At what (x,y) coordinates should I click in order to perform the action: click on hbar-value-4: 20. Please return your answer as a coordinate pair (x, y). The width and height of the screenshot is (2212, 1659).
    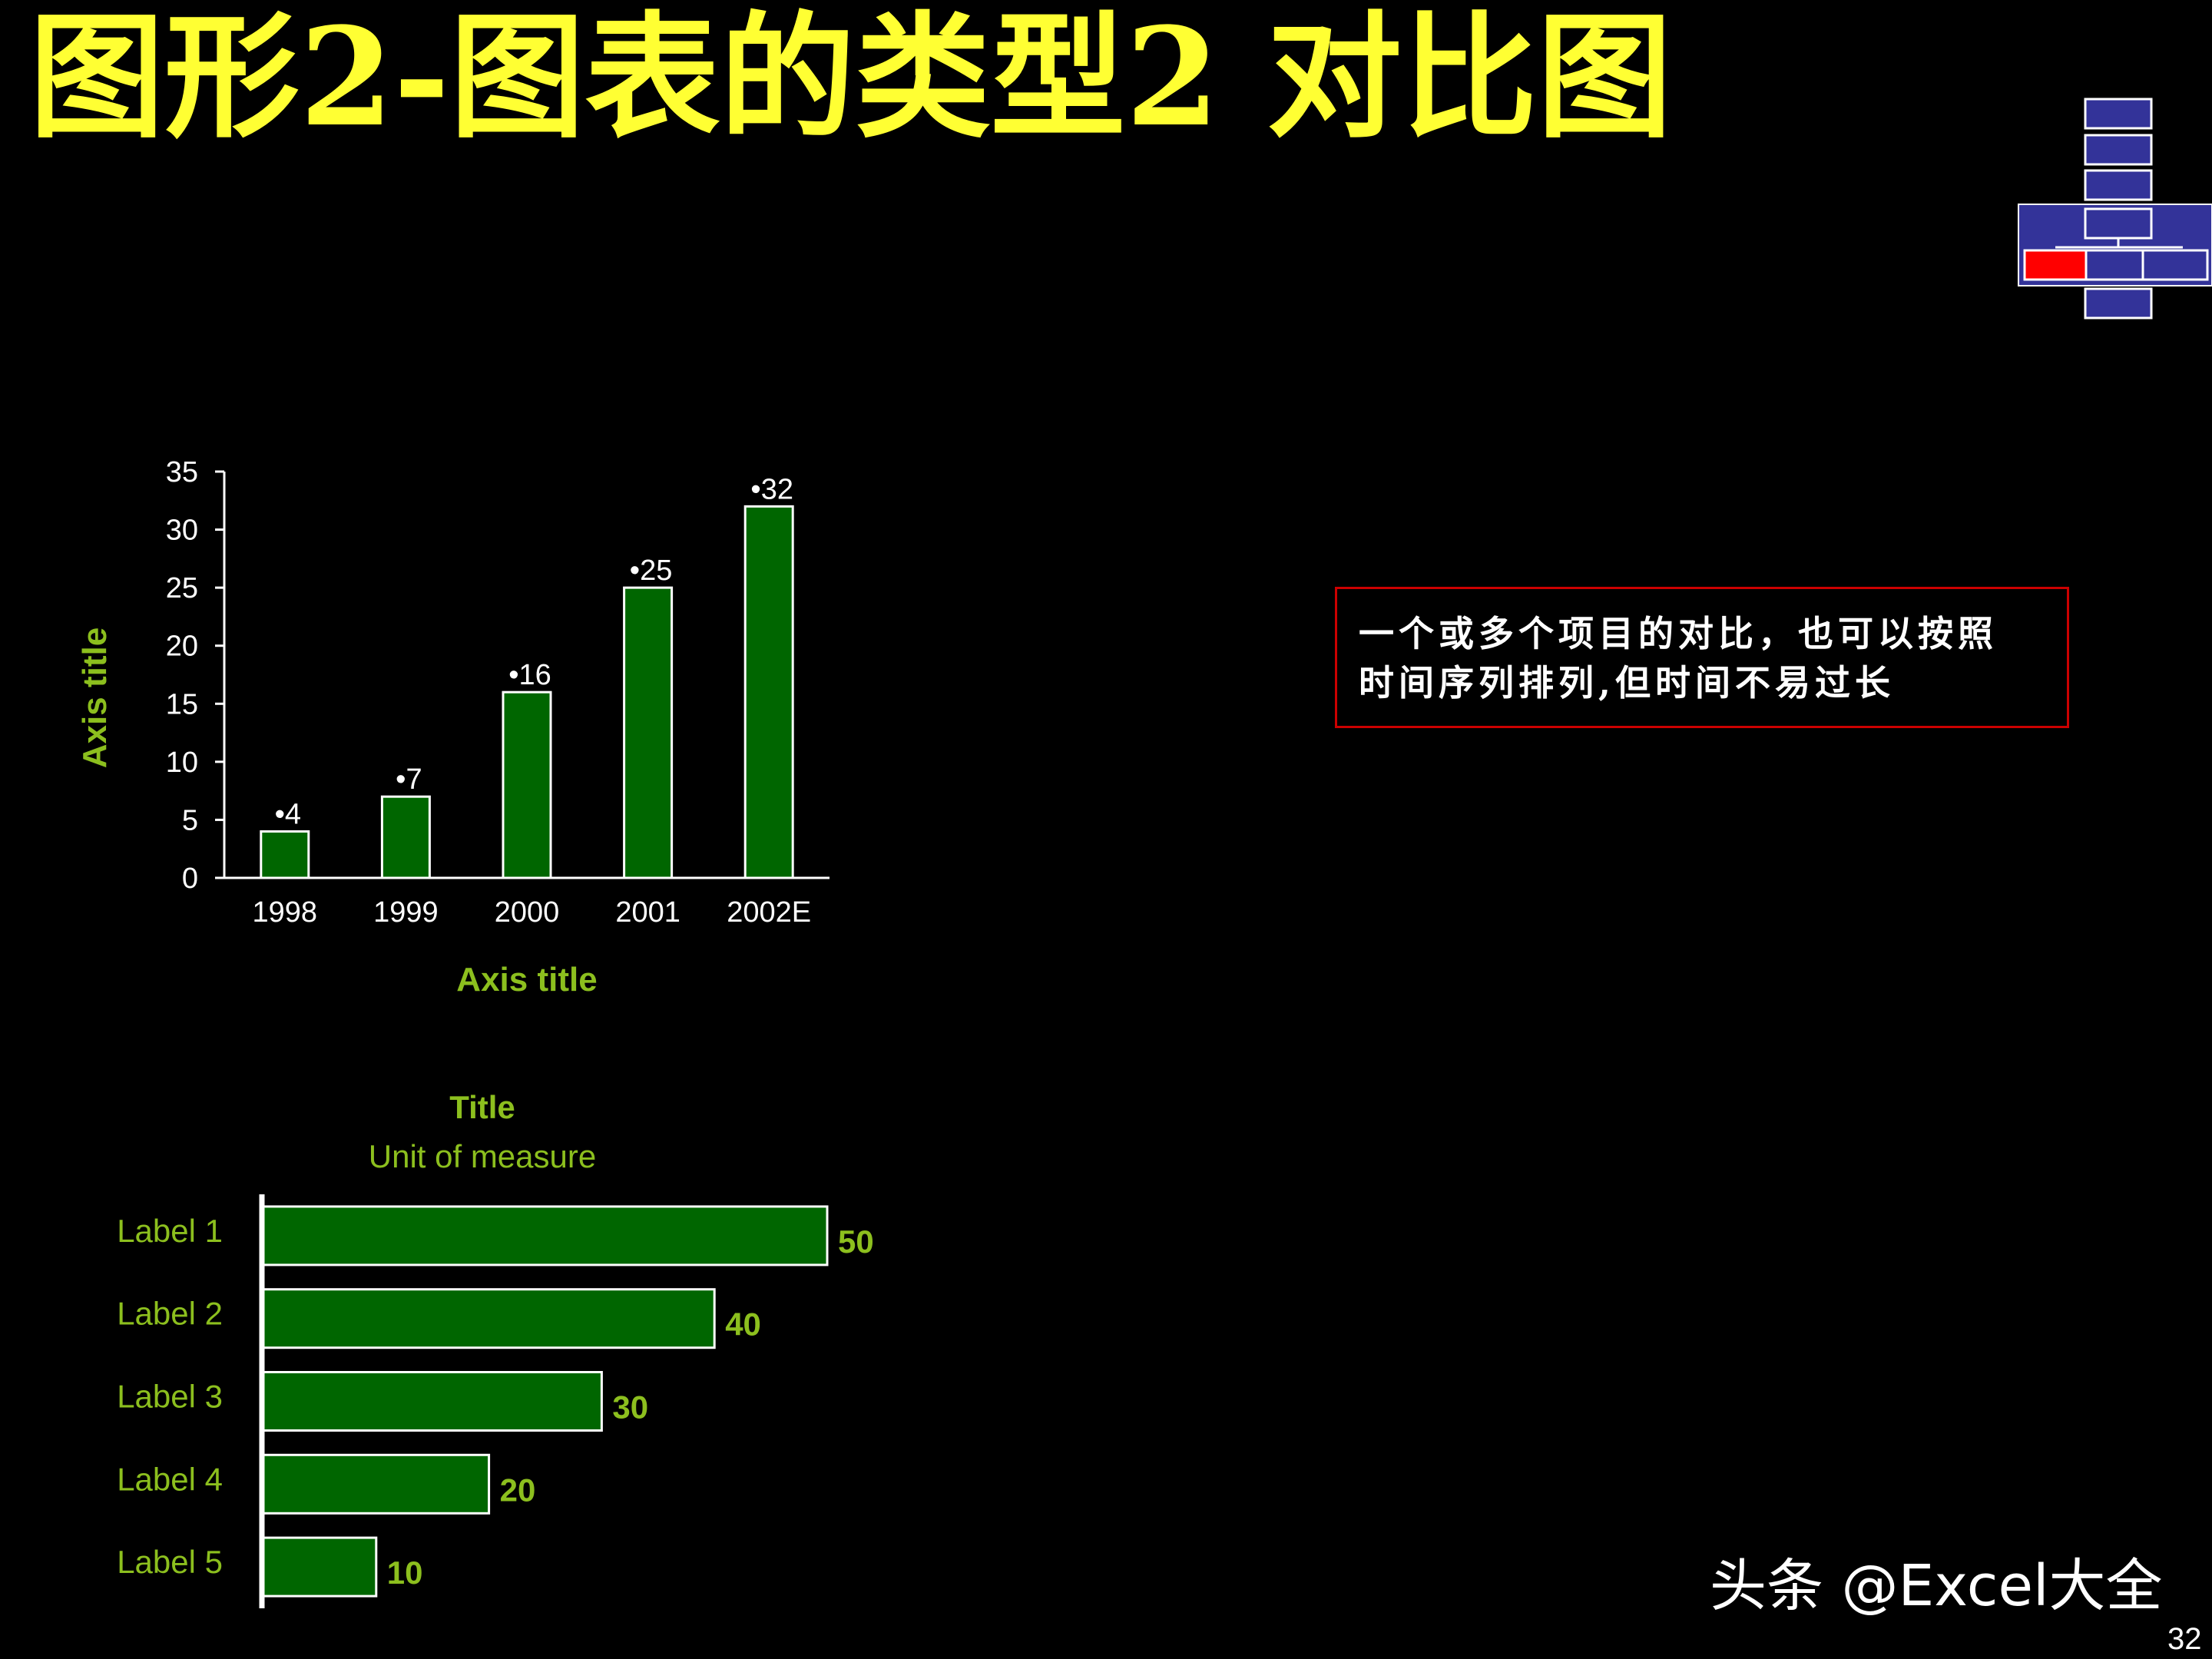
    Looking at the image, I should click on (518, 1490).